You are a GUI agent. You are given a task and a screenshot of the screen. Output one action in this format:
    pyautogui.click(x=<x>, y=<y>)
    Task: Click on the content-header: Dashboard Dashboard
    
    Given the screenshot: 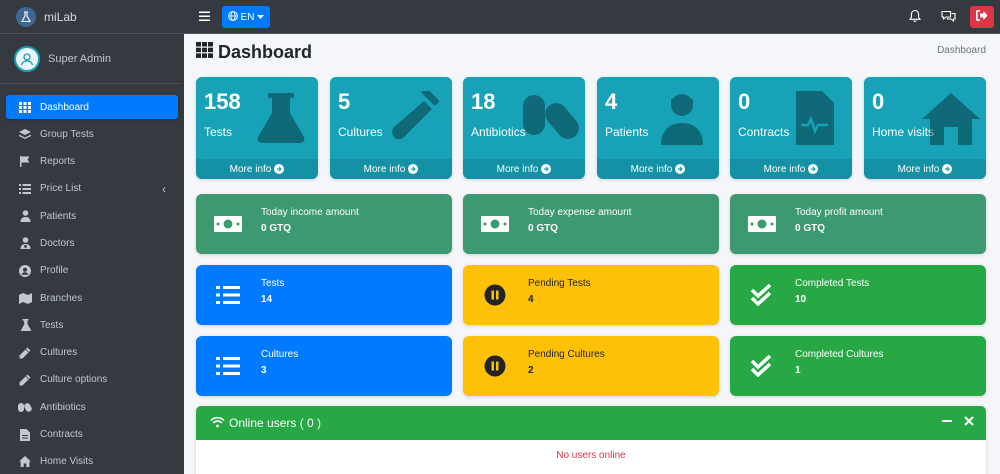 What is the action you would take?
    pyautogui.click(x=592, y=54)
    